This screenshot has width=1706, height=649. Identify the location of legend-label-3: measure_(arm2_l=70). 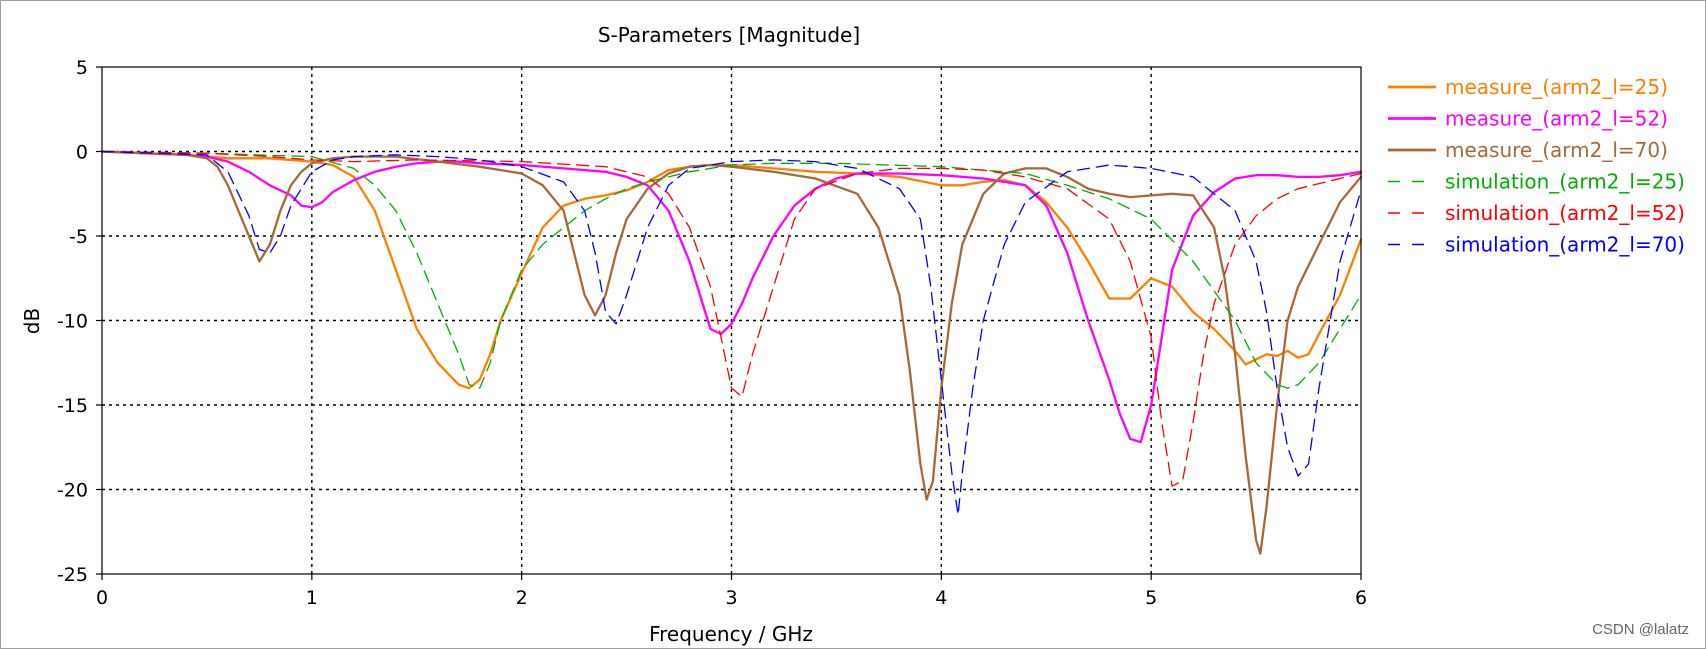
(1556, 150).